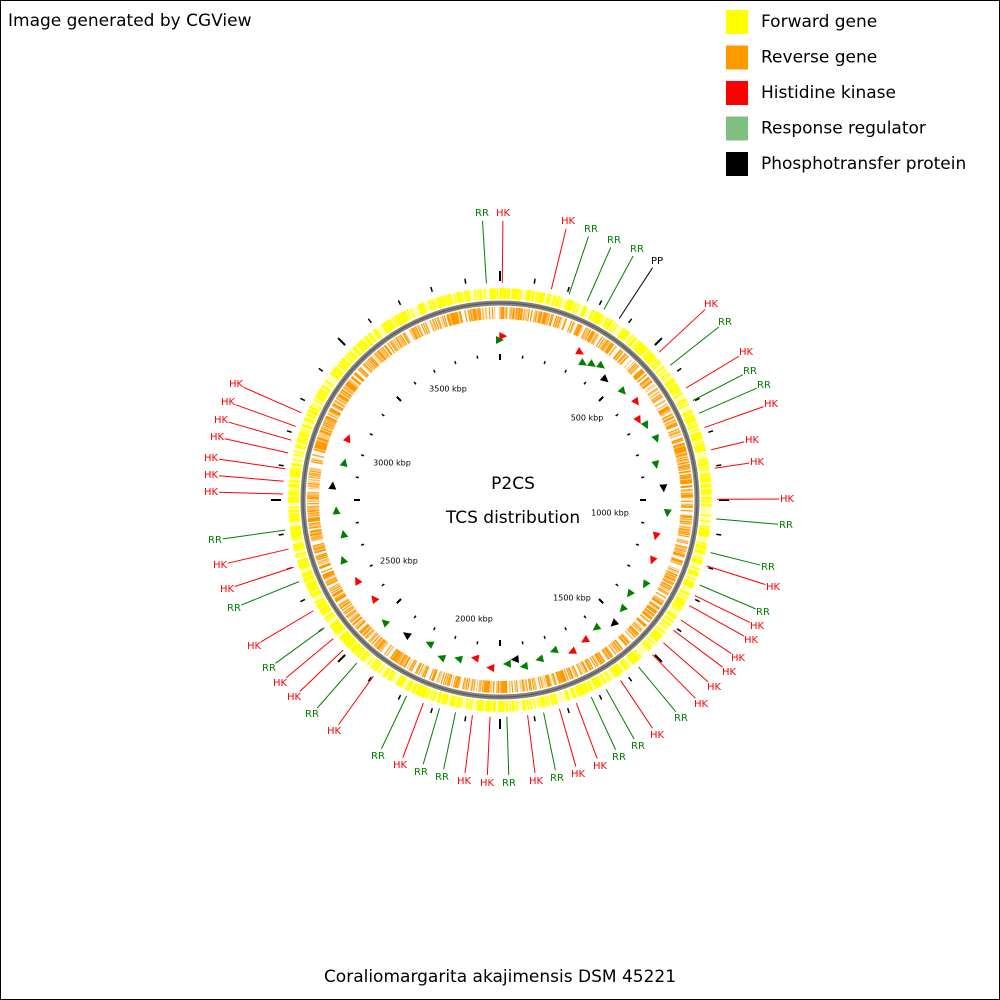 The width and height of the screenshot is (1000, 1000). Describe the element at coordinates (819, 22) in the screenshot. I see `legend-label: Forward gene` at that location.